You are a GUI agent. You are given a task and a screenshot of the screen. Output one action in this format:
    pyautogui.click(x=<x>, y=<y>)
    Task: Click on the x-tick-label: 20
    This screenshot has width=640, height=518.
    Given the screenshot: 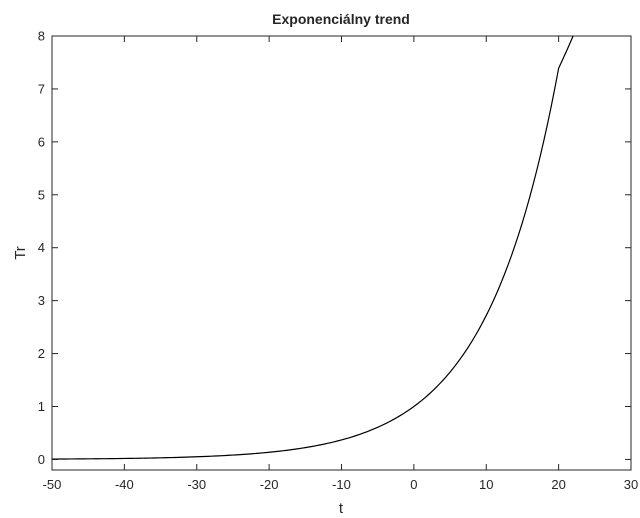 What is the action you would take?
    pyautogui.click(x=558, y=484)
    